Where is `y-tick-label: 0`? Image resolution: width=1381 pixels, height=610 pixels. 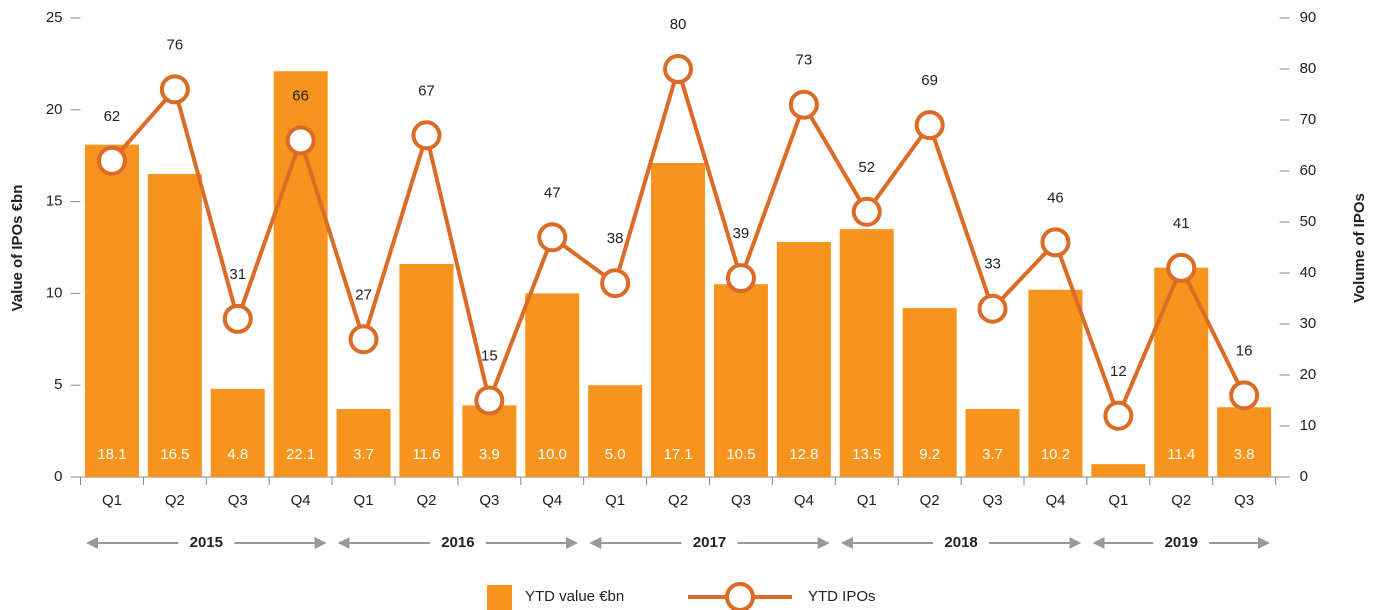
y-tick-label: 0 is located at coordinates (58, 476).